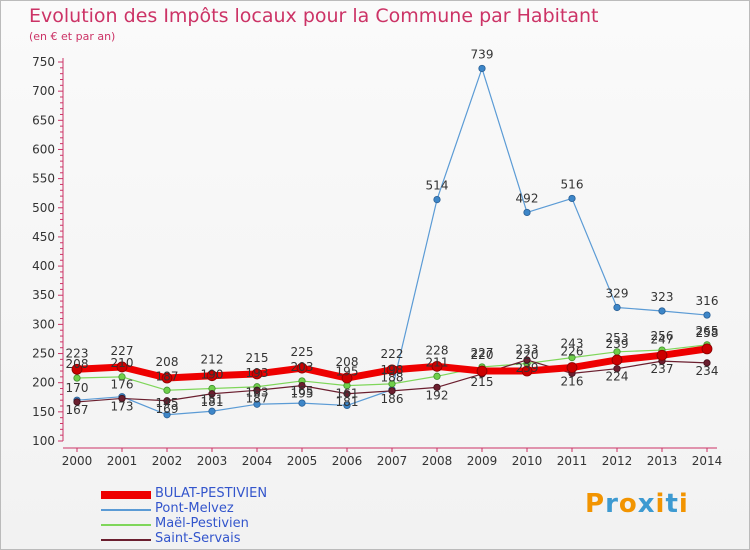 The width and height of the screenshot is (750, 550). Describe the element at coordinates (617, 461) in the screenshot. I see `x-tick-label: 2012` at that location.